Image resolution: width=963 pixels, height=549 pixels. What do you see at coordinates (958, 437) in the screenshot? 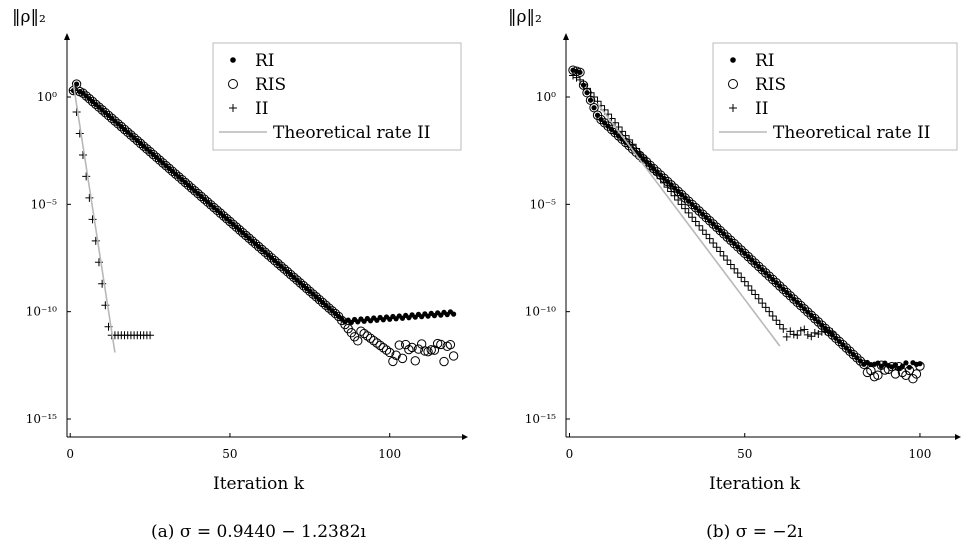
I see `x-axis-arrow` at bounding box center [958, 437].